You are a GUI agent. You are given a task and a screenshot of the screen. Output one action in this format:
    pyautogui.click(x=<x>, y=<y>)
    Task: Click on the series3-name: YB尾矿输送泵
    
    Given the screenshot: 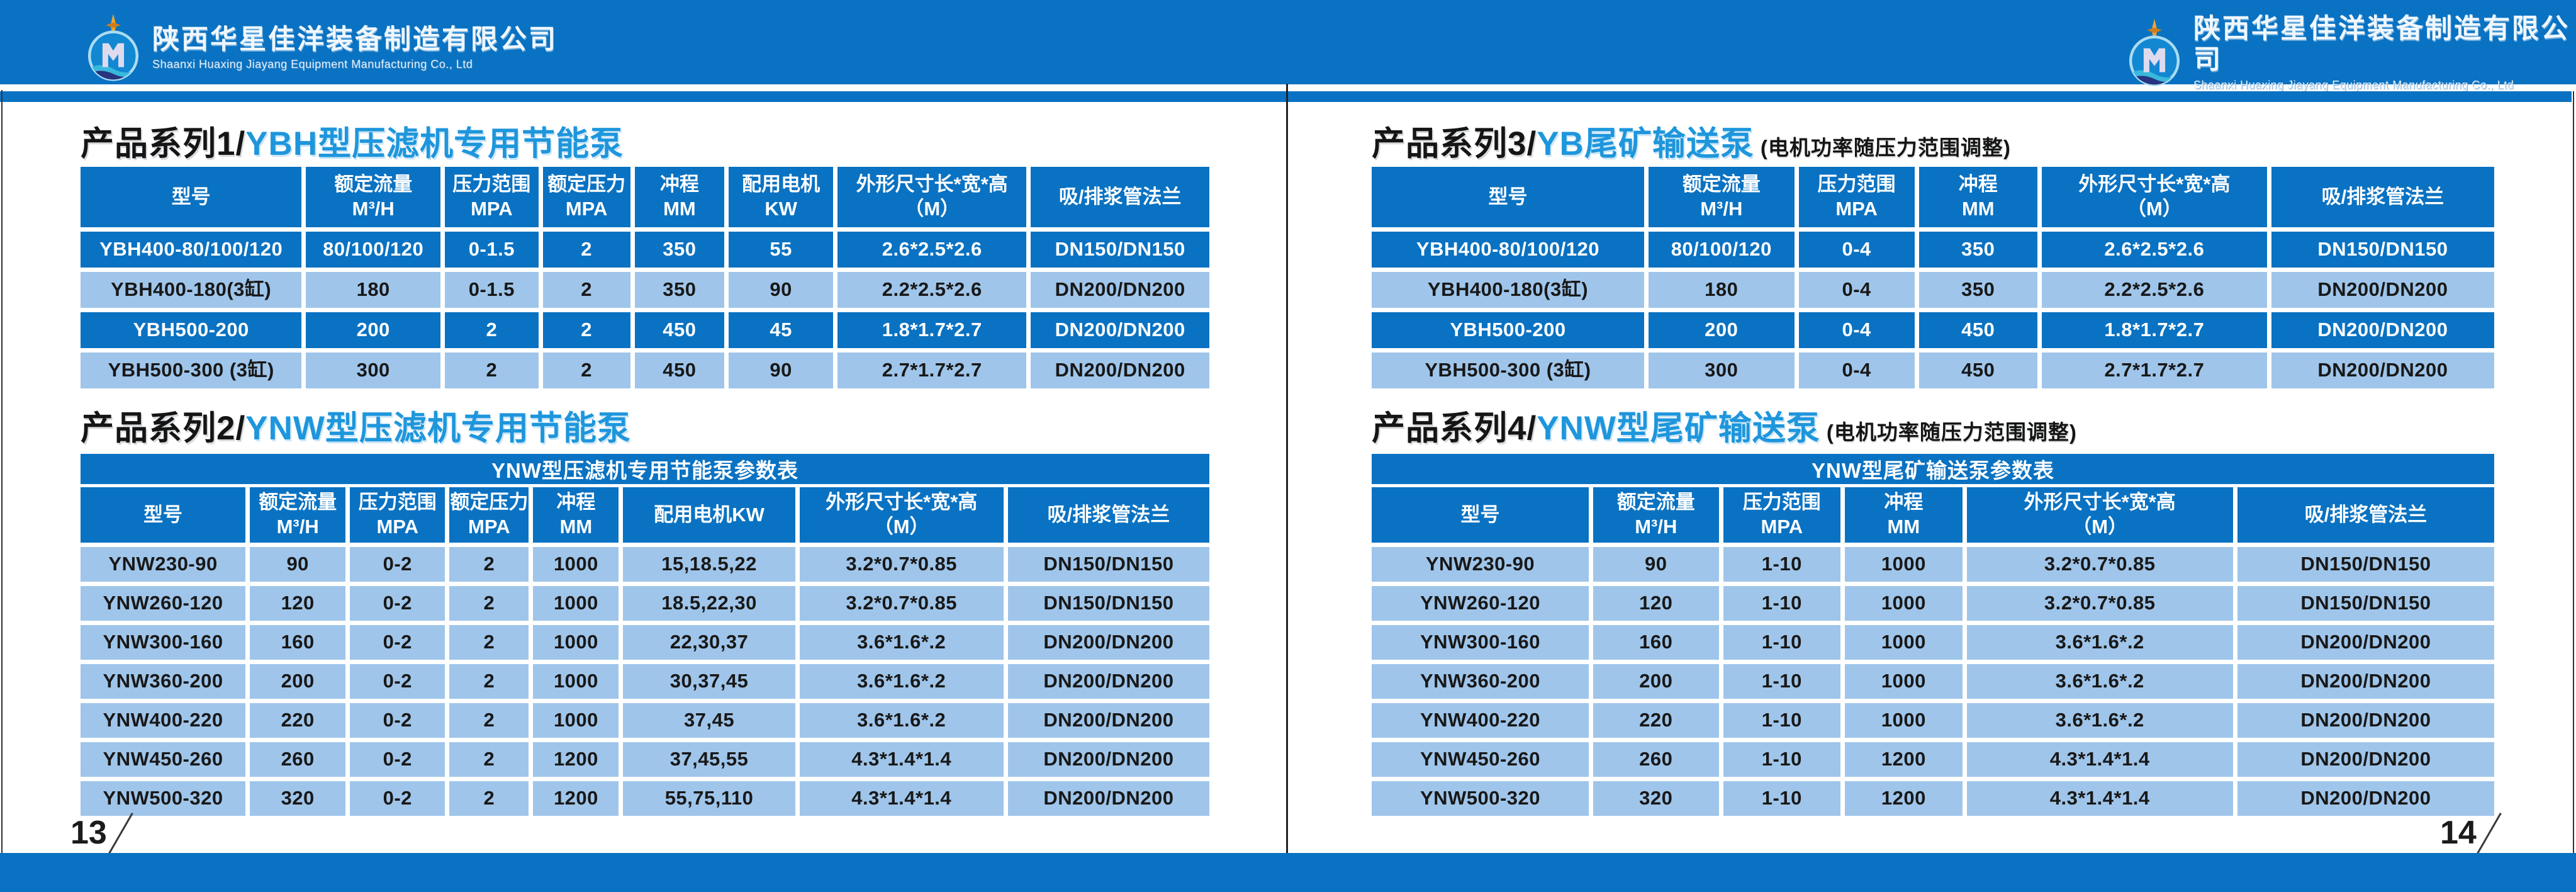 What is the action you would take?
    pyautogui.click(x=1645, y=143)
    